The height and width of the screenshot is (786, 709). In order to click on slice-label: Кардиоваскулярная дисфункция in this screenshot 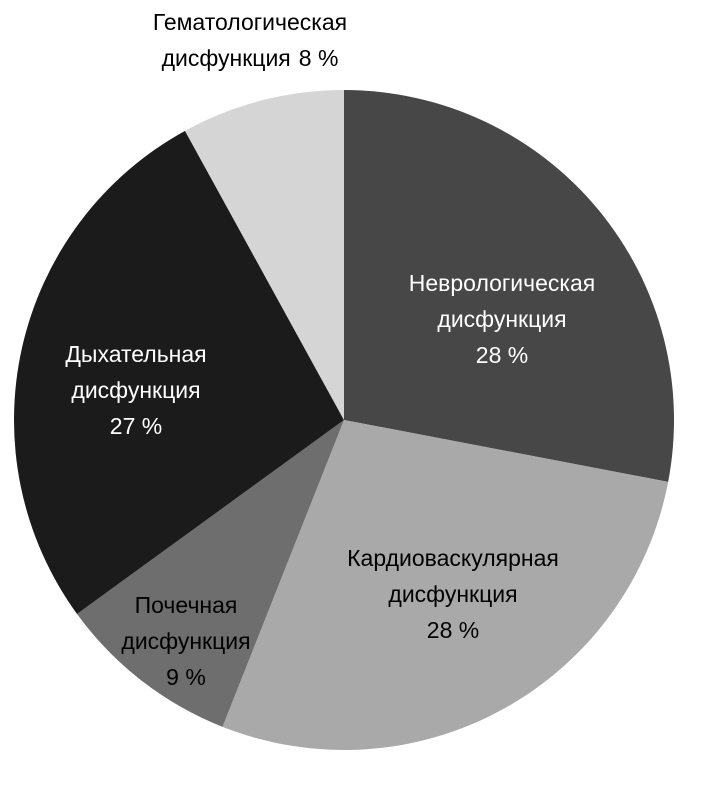, I will do `click(453, 576)`.